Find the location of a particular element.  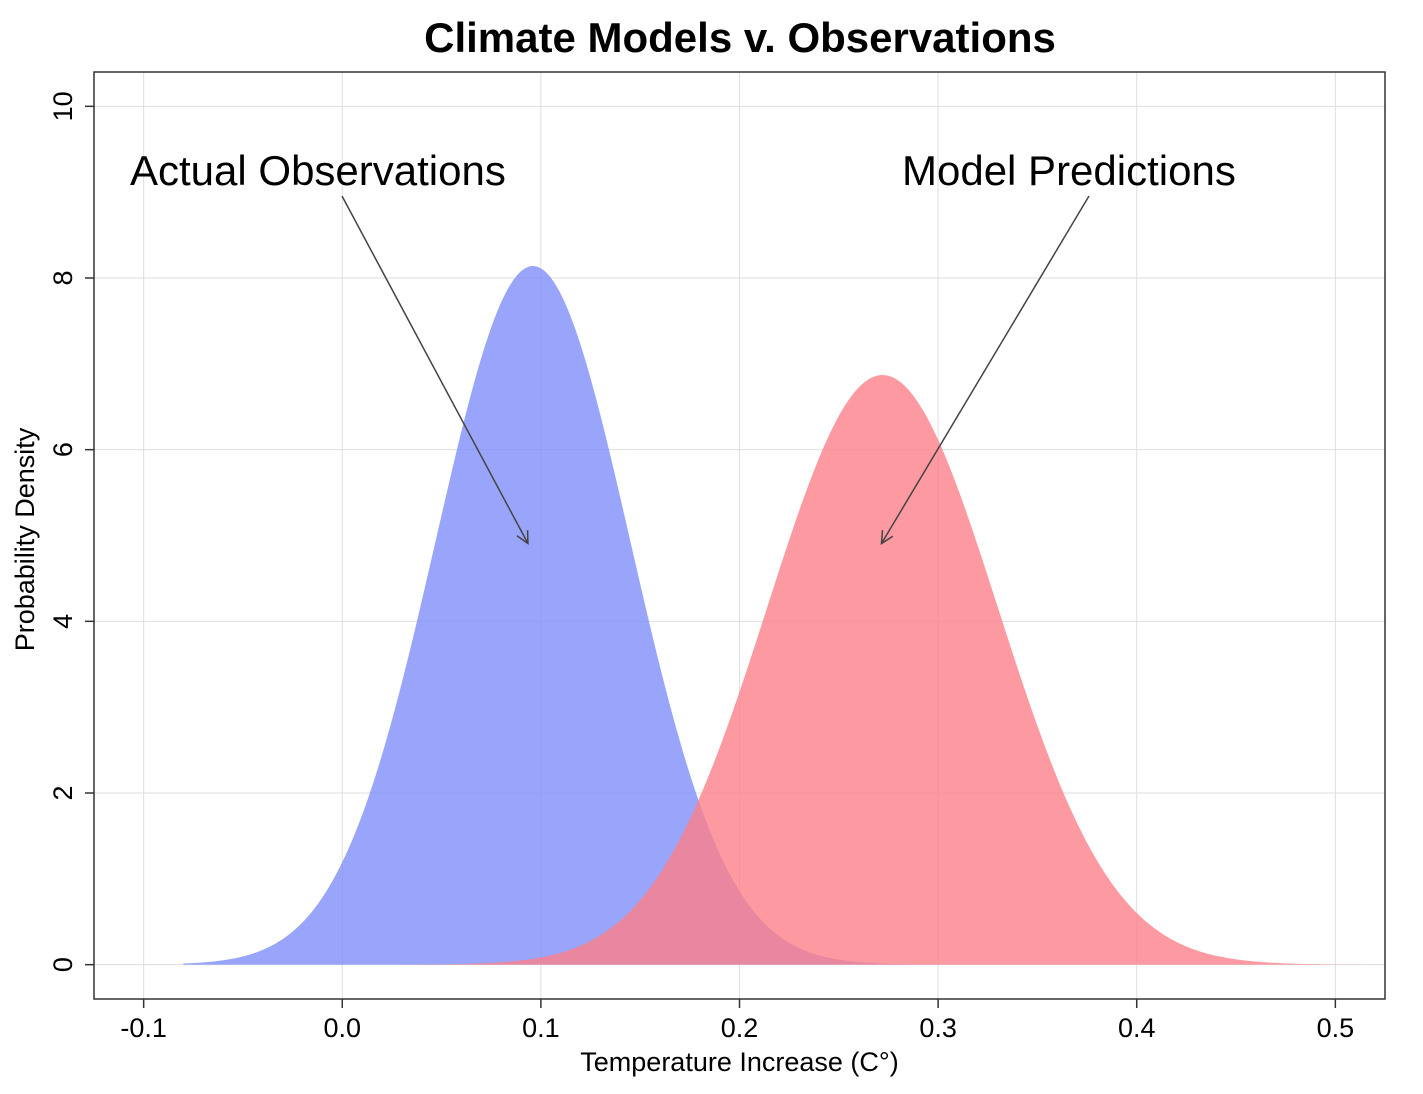

annotation-model-predictions: Model Predictions is located at coordinates (1069, 170).